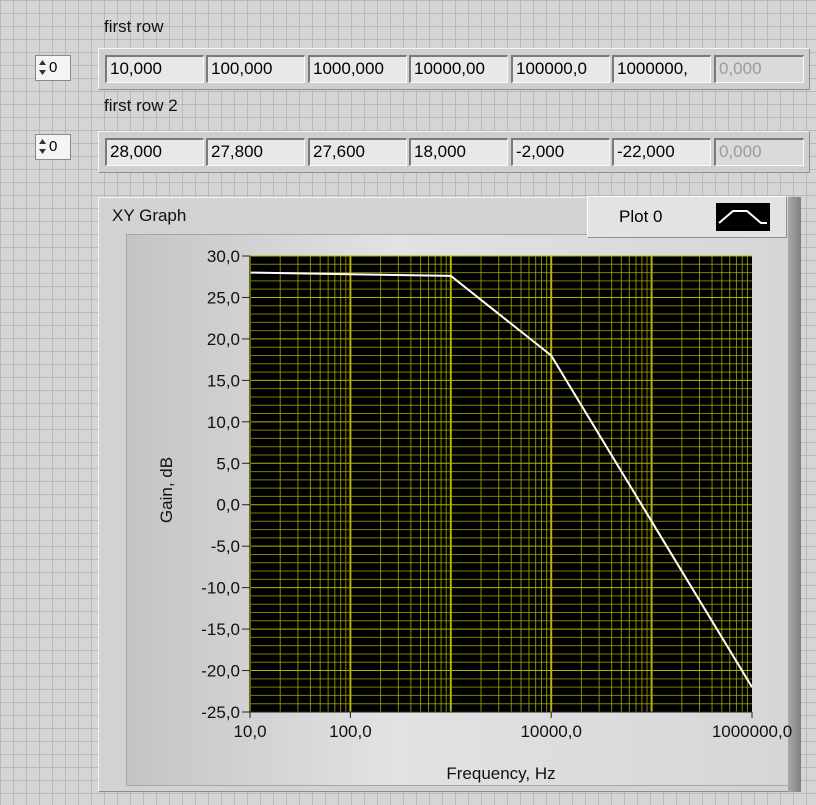 This screenshot has width=816, height=805. What do you see at coordinates (154, 152) in the screenshot?
I see `array2-cell-0: 28,000` at bounding box center [154, 152].